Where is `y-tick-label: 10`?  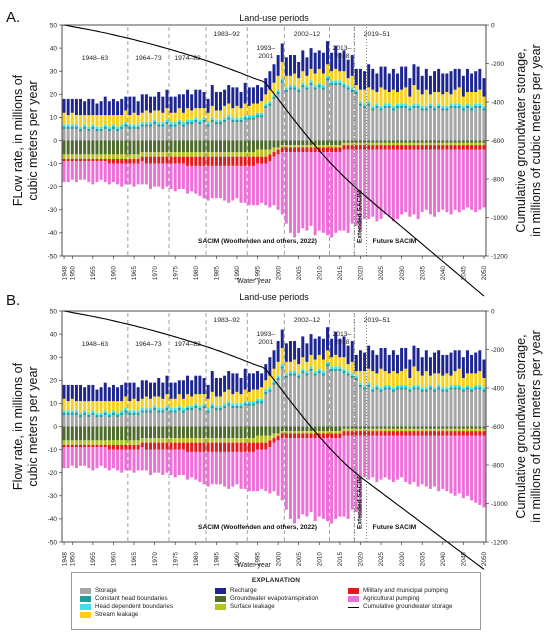 y-tick-label: 10 is located at coordinates (54, 404).